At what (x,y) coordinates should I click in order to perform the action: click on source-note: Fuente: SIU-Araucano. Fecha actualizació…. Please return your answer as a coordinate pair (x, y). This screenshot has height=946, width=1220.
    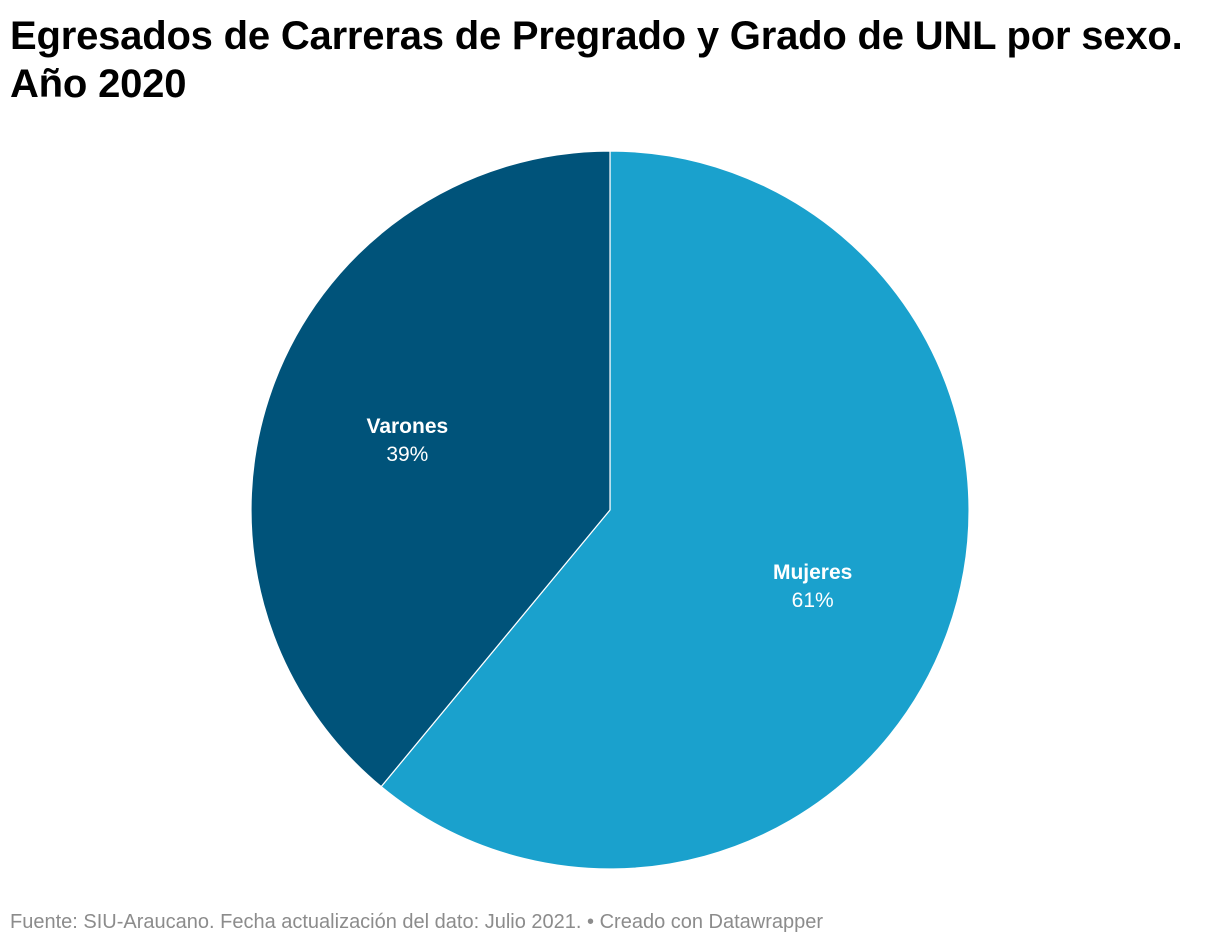
    Looking at the image, I should click on (296, 922).